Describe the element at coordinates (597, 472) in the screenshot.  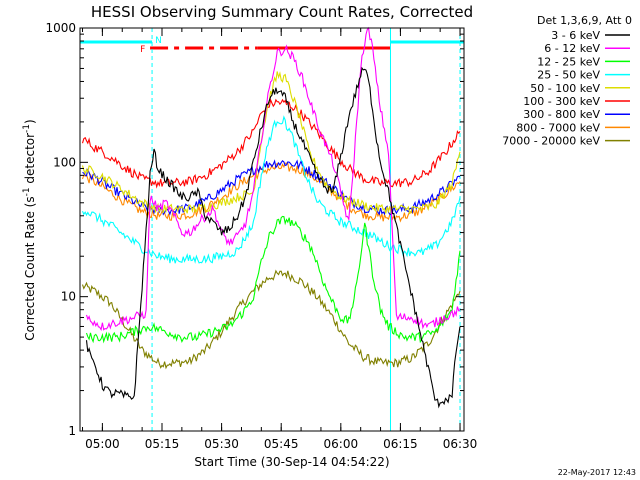
I see `date-stamp: 22-May-2017 12:43` at that location.